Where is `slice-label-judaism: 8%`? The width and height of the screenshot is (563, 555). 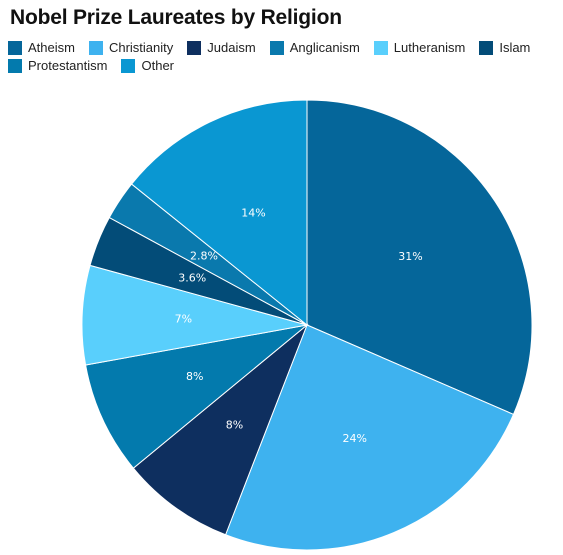
slice-label-judaism: 8% is located at coordinates (234, 424).